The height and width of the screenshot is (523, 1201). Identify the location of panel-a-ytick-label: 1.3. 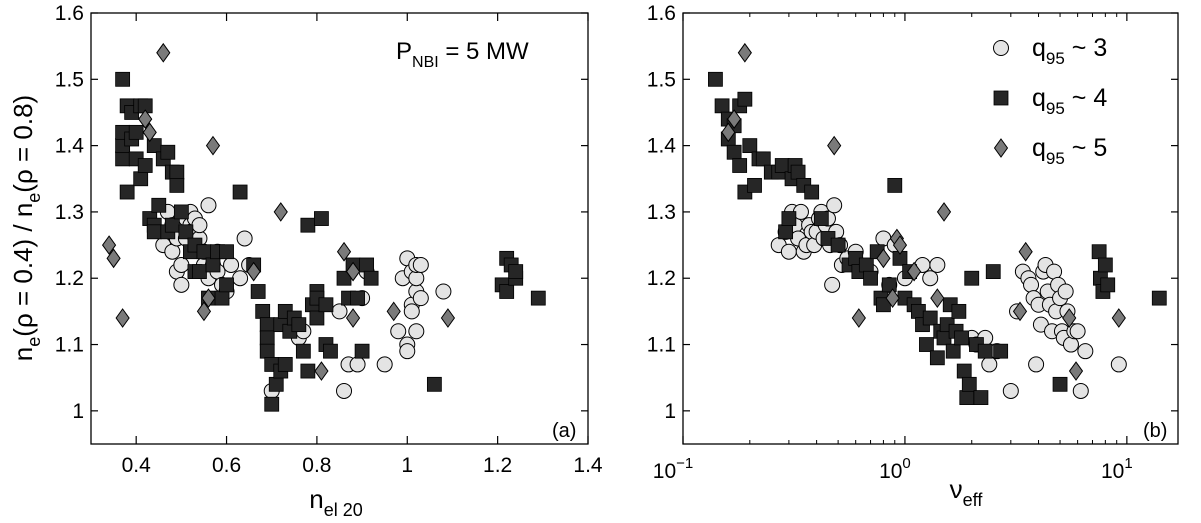
(69, 212).